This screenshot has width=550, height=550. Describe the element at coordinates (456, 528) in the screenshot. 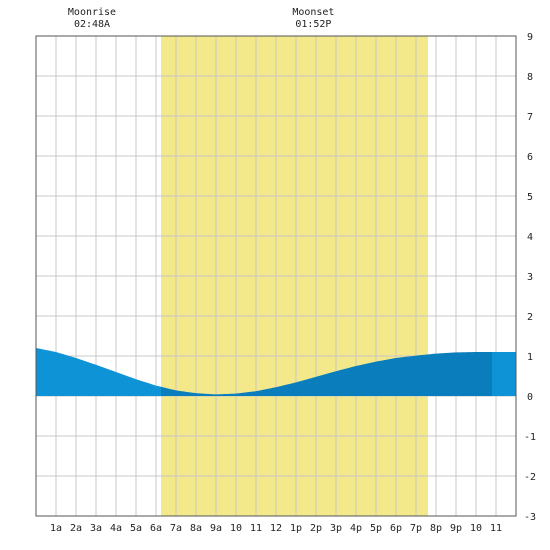

I see `x-tick-label: 9p` at that location.